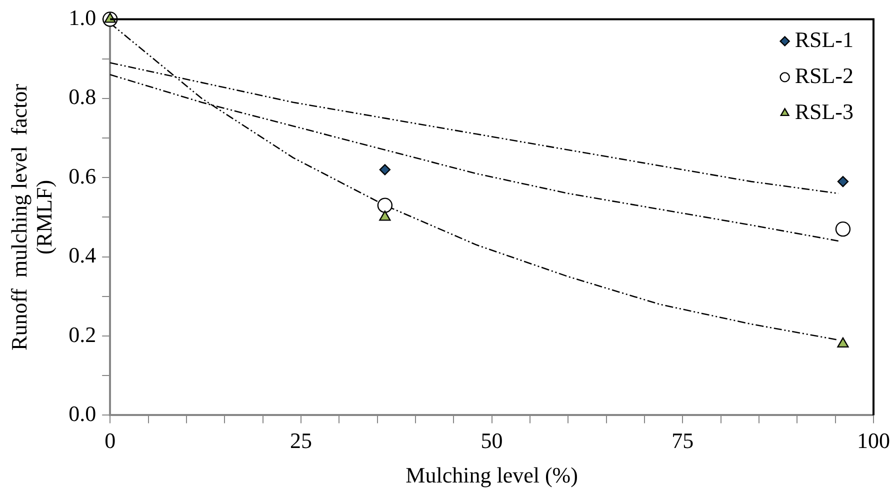 The width and height of the screenshot is (896, 498). What do you see at coordinates (82, 255) in the screenshot?
I see `y-tick-label: 0.4` at bounding box center [82, 255].